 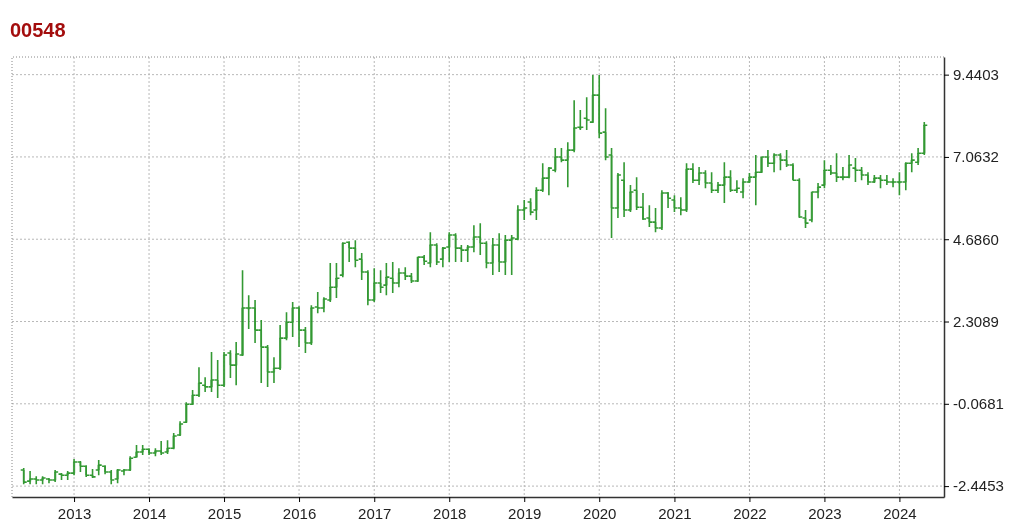 What do you see at coordinates (149, 513) in the screenshot?
I see `x-tick-label: 2014` at bounding box center [149, 513].